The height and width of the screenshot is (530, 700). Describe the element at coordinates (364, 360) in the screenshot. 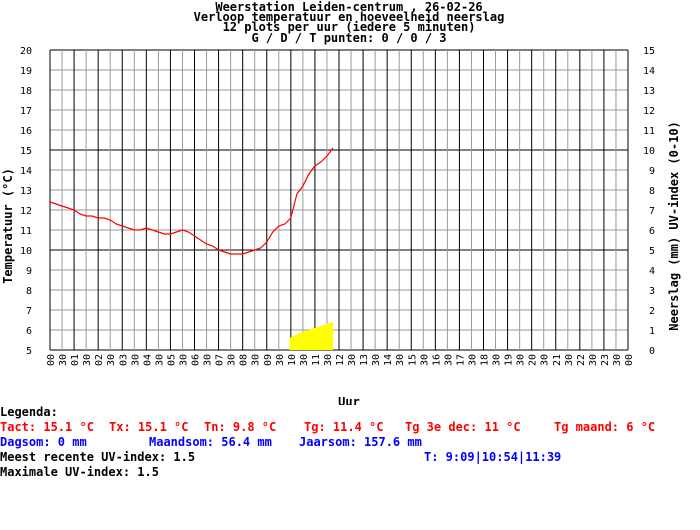

I see `x-tick-label: 13` at that location.